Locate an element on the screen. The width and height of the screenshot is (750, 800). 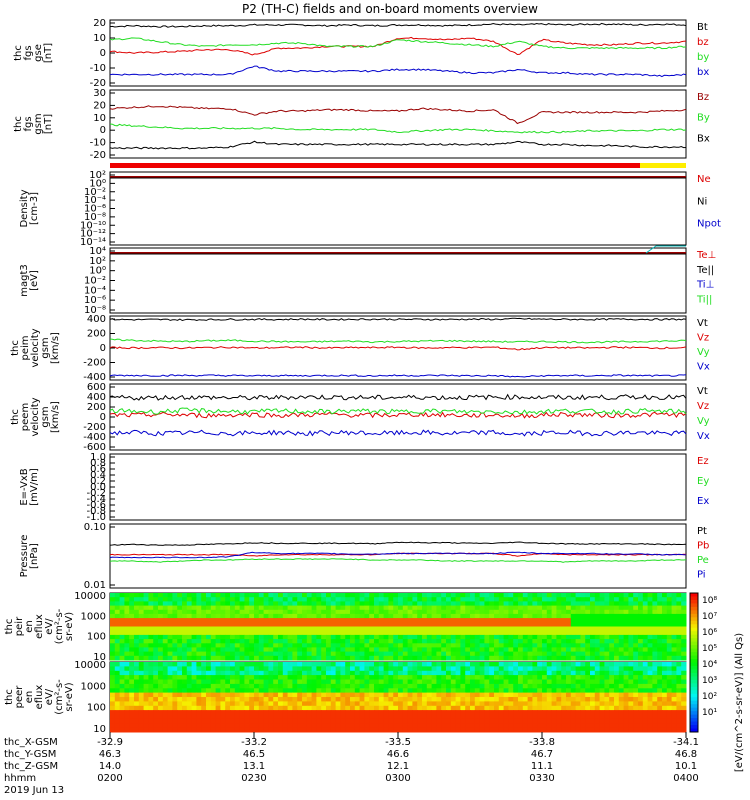
ytick-density: 10⁻² is located at coordinates (95, 192).